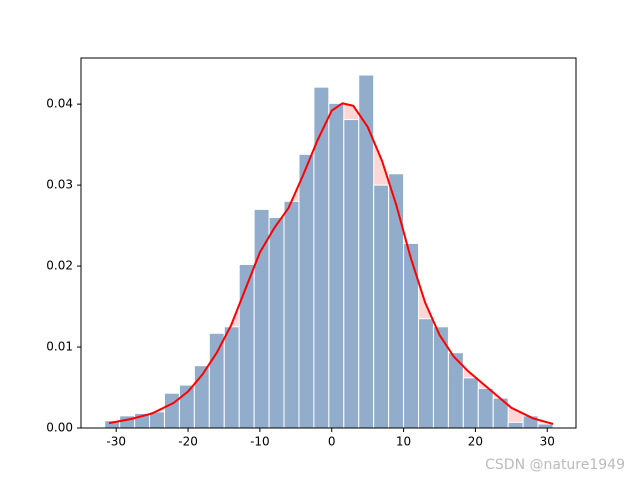 The height and width of the screenshot is (480, 640). Describe the element at coordinates (555, 465) in the screenshot. I see `watermark: CSDN @nature1949` at that location.